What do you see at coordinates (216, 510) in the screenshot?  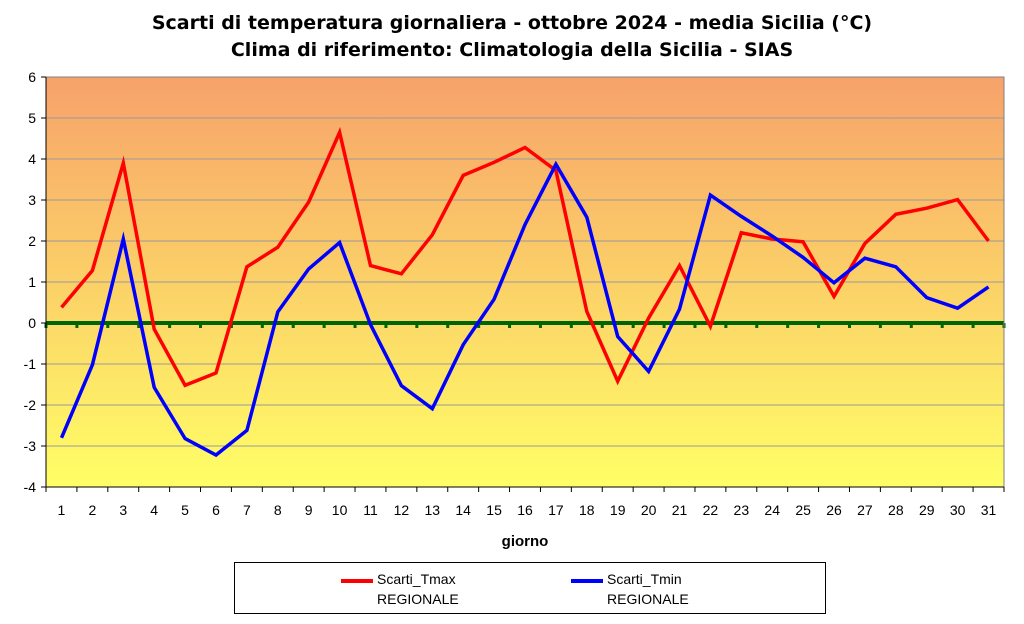 I see `x-tick-label: 6` at bounding box center [216, 510].